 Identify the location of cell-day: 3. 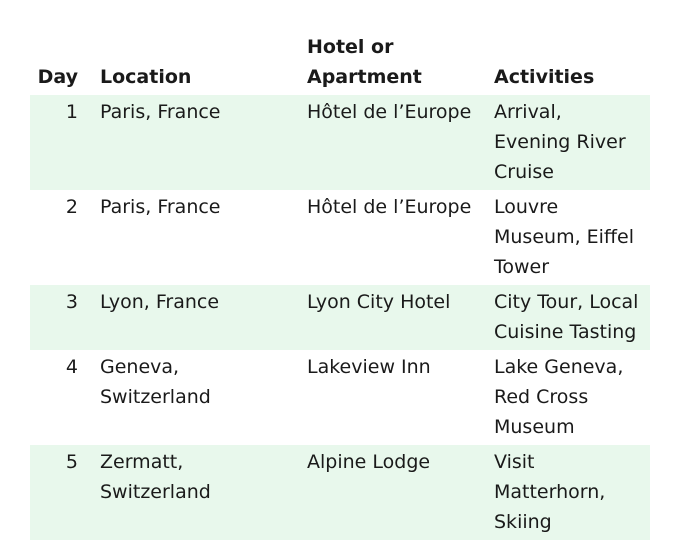
(65, 317).